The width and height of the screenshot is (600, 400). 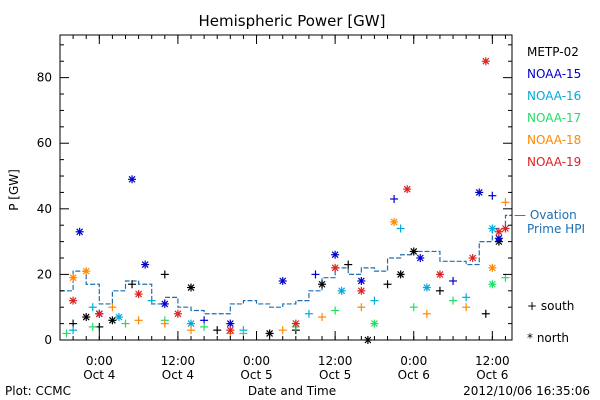 What do you see at coordinates (553, 52) in the screenshot?
I see `legend-entry-metp-02: METP-02` at bounding box center [553, 52].